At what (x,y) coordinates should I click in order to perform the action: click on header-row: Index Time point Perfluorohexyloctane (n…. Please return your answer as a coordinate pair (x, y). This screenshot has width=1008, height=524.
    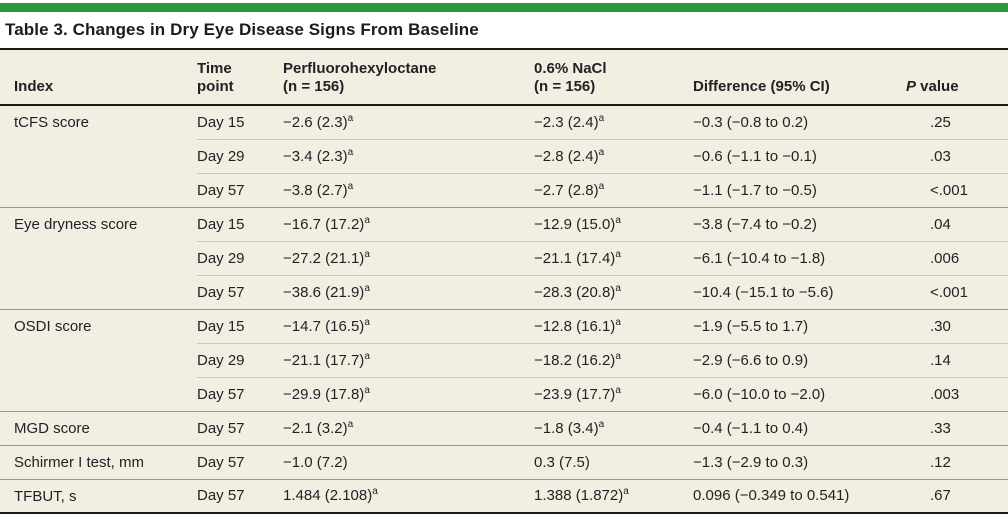
    Looking at the image, I should click on (504, 77).